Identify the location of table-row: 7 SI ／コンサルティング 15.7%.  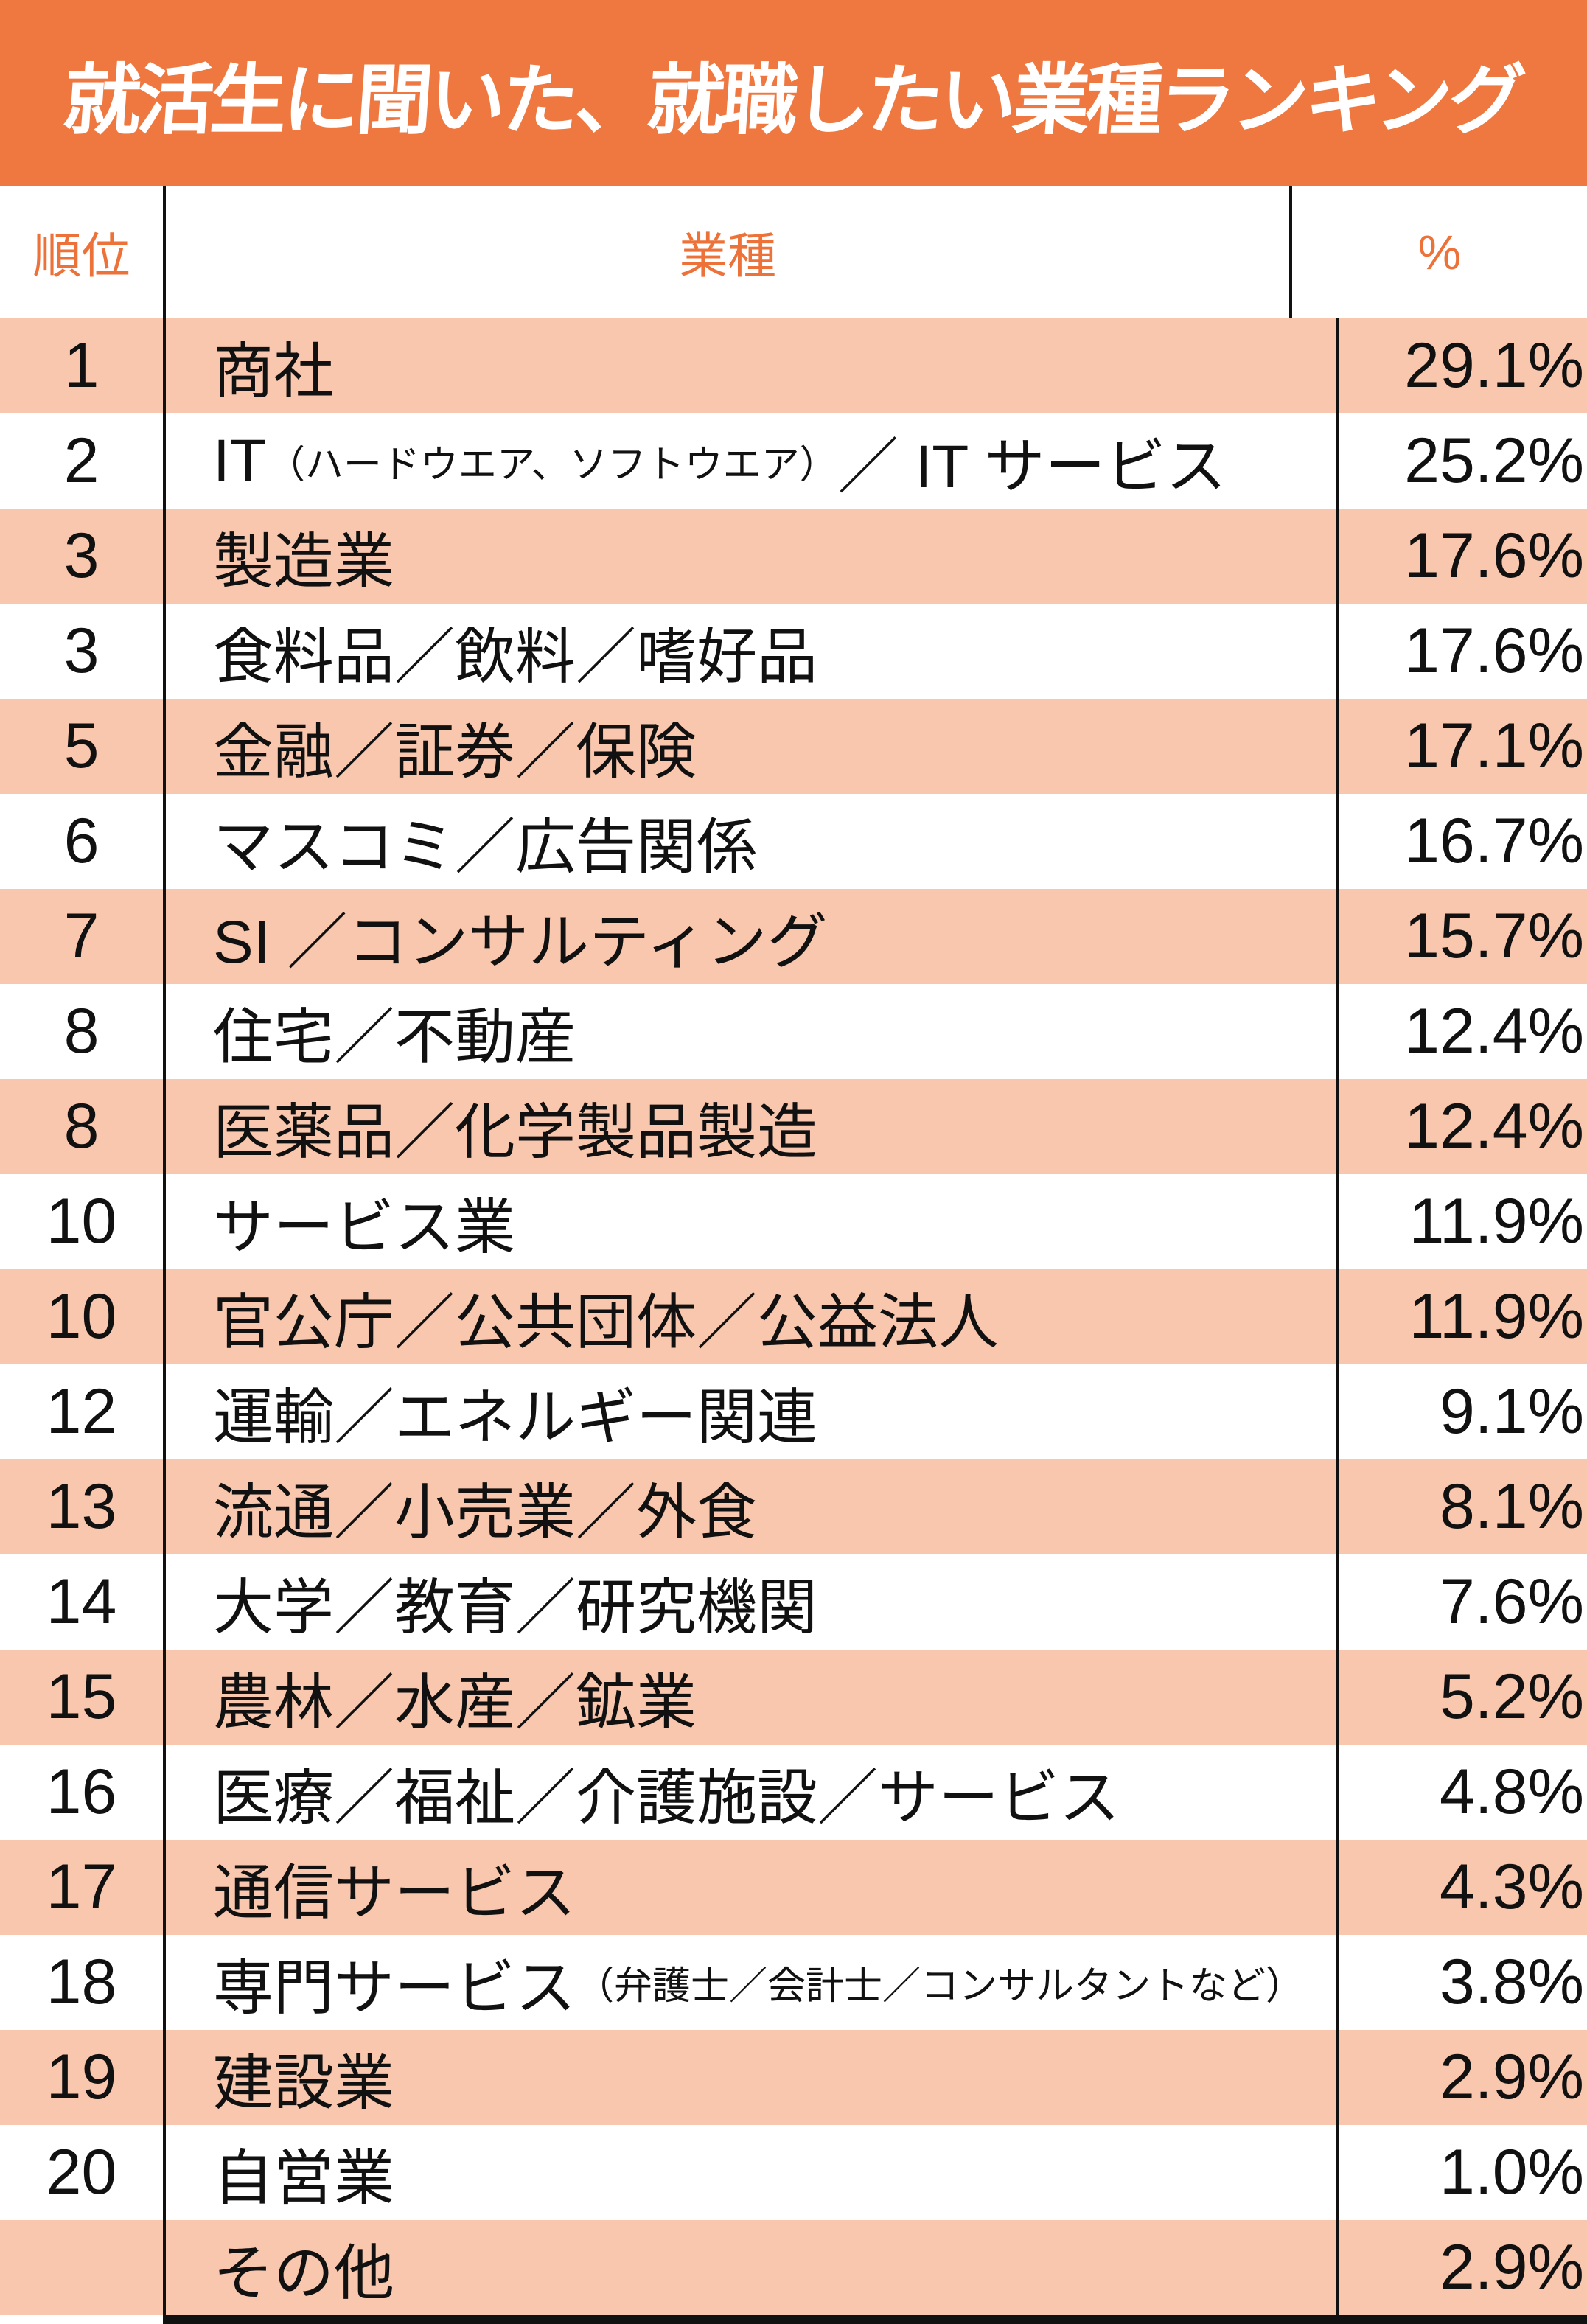
(794, 936).